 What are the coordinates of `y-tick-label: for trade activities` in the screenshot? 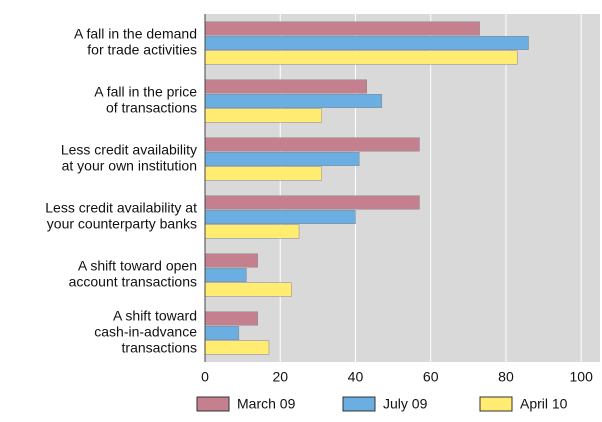 It's located at (142, 50).